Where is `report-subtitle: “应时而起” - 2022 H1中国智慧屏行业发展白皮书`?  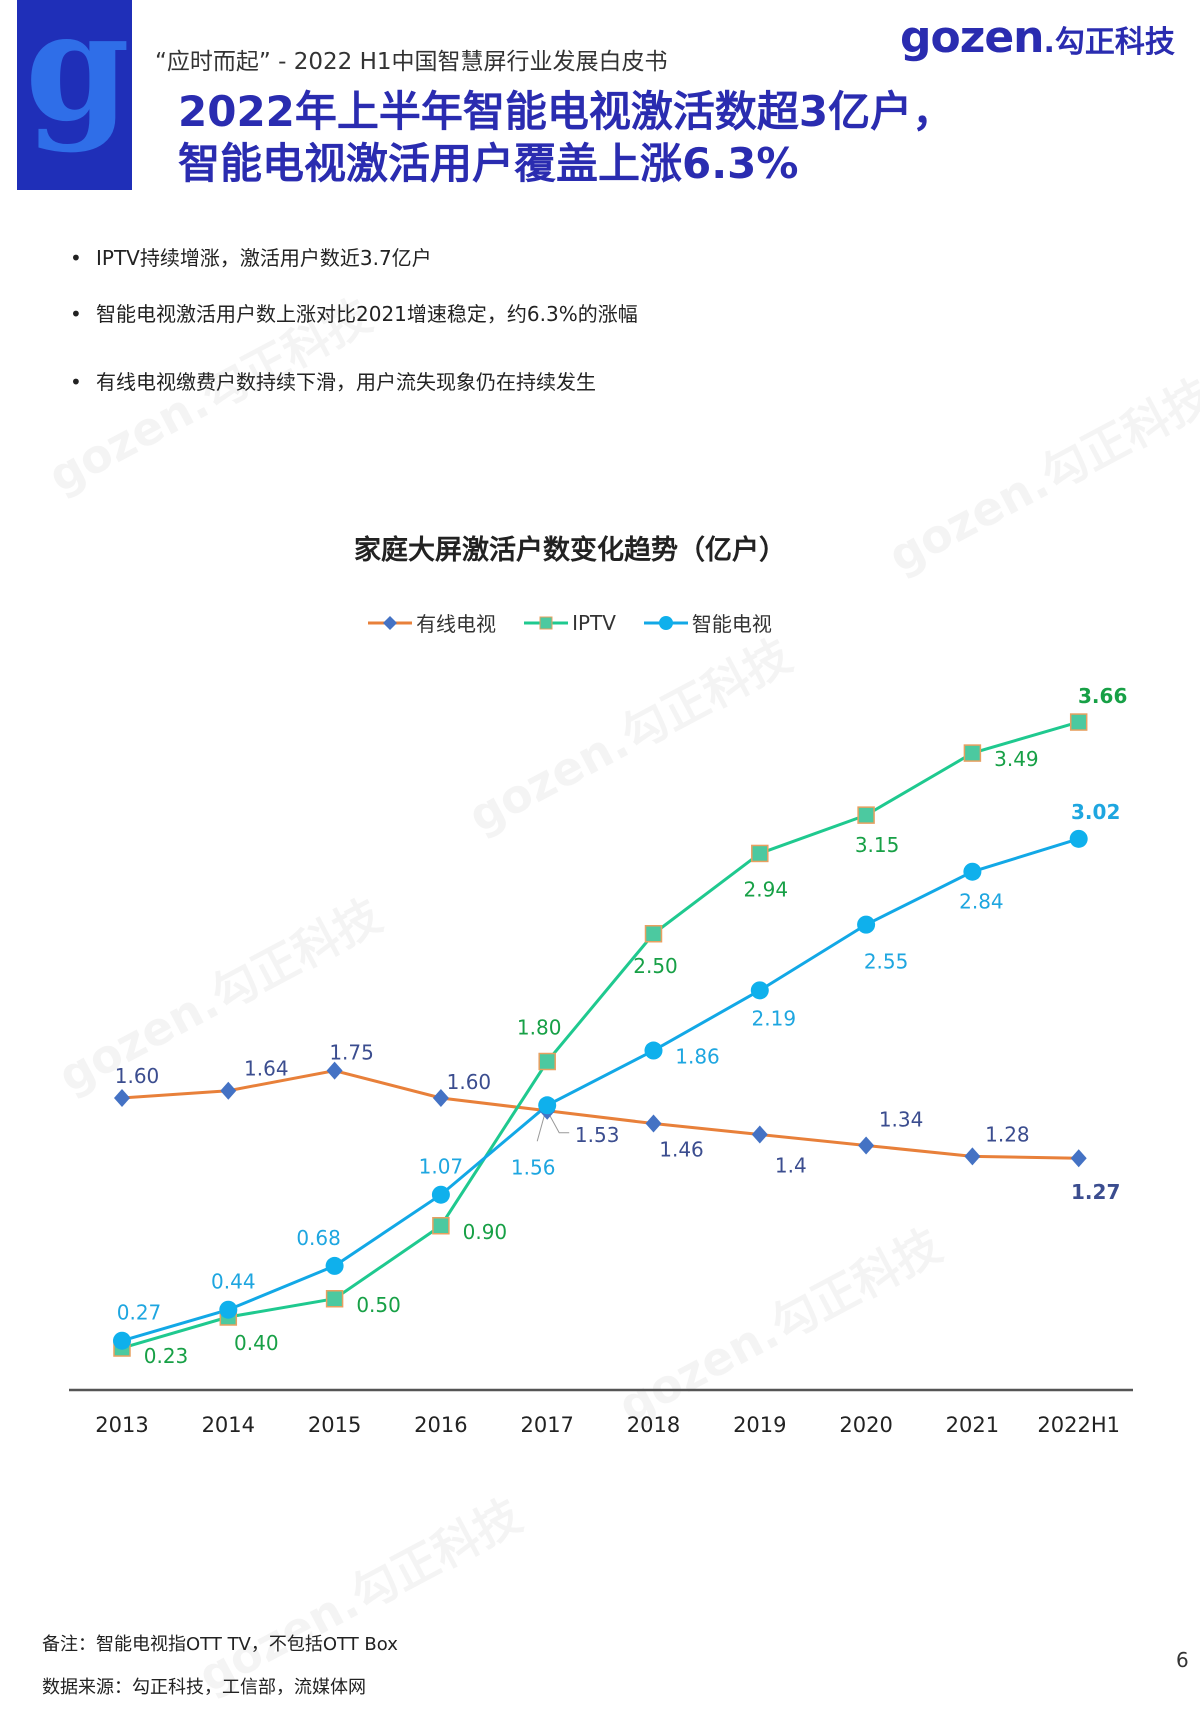
report-subtitle: “应时而起” - 2022 H1中国智慧屏行业发展白皮书 is located at coordinates (411, 62).